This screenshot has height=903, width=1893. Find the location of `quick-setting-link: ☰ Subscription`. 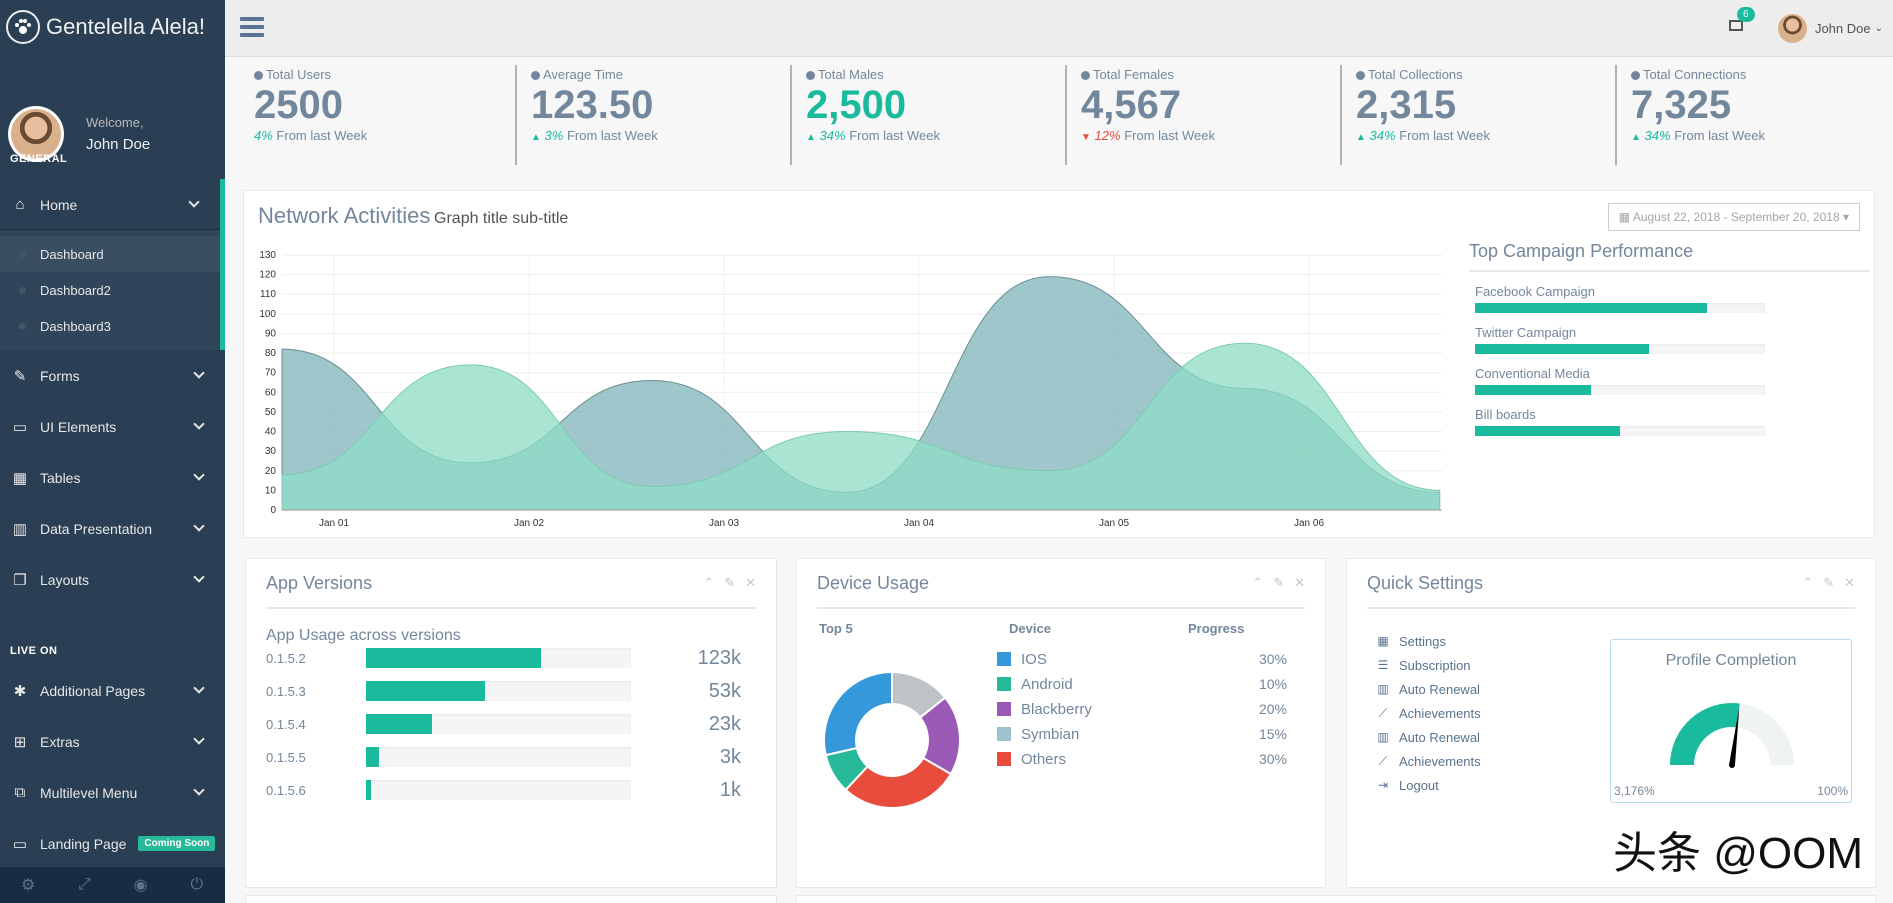

quick-setting-link: ☰ Subscription is located at coordinates (1424, 665).